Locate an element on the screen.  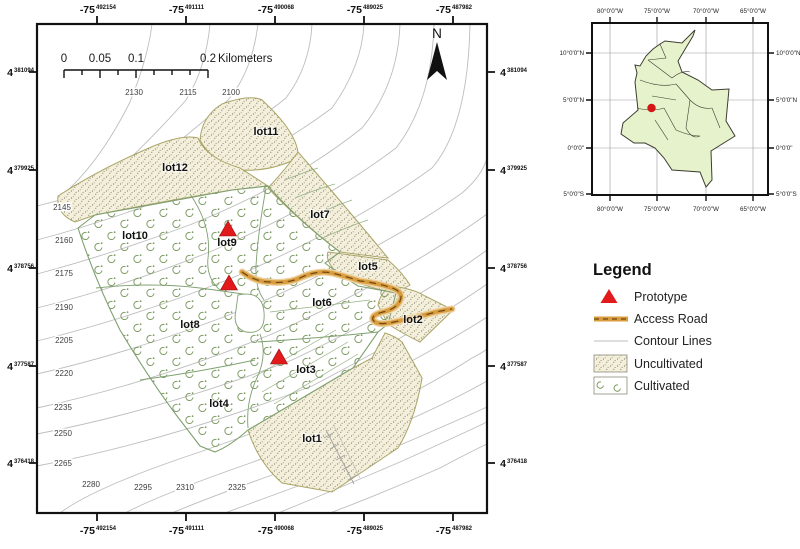
department-borders is located at coordinates (678, 92).